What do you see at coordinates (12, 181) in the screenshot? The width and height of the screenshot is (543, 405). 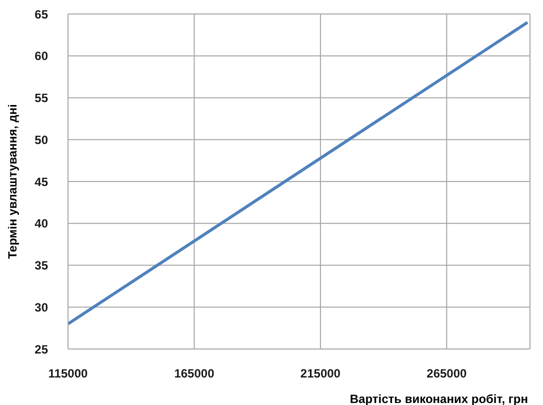 I see `y-axis-title: Термін увлаштування, дні` at bounding box center [12, 181].